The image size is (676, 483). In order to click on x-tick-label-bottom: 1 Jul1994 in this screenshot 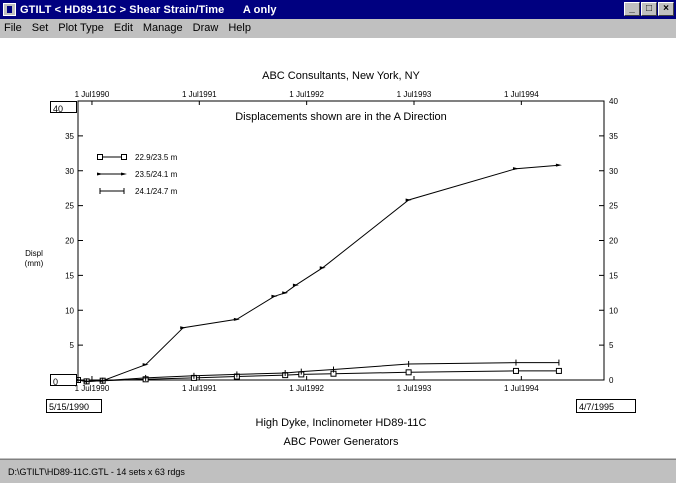, I will do `click(521, 388)`.